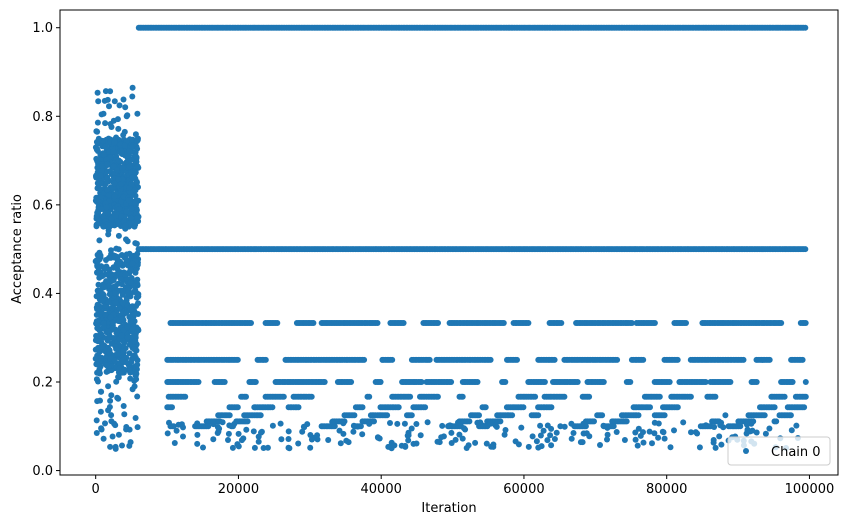  Describe the element at coordinates (96, 489) in the screenshot. I see `x-tick-label: 0` at that location.